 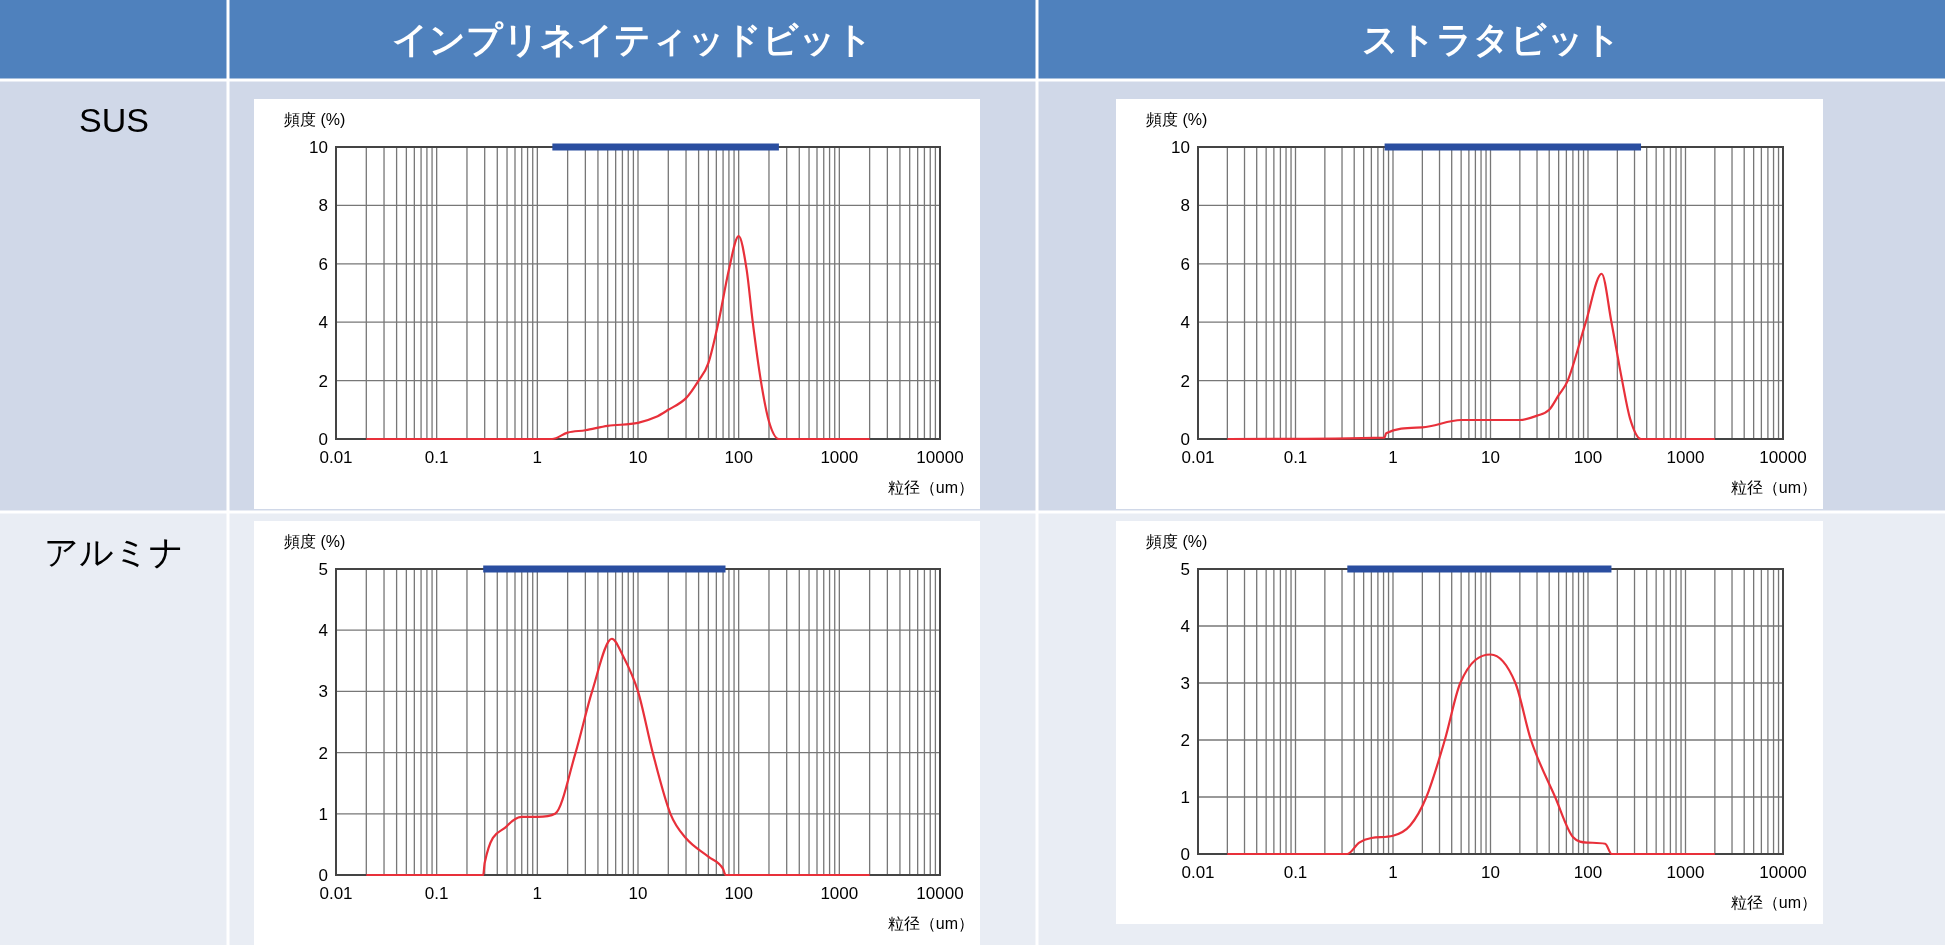 What do you see at coordinates (114, 552) in the screenshot?
I see `chart-subtitle: アルミナ` at bounding box center [114, 552].